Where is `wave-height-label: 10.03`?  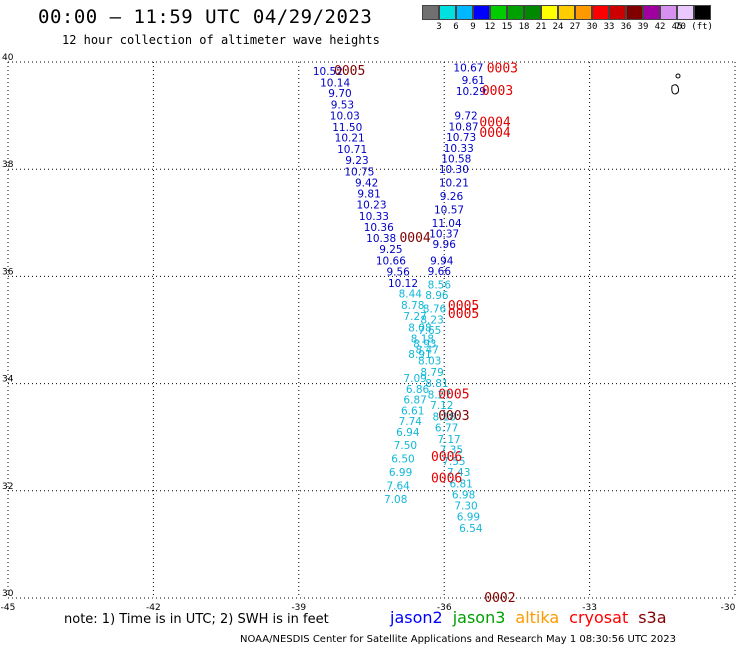
wave-height-label: 10.03 is located at coordinates (345, 117).